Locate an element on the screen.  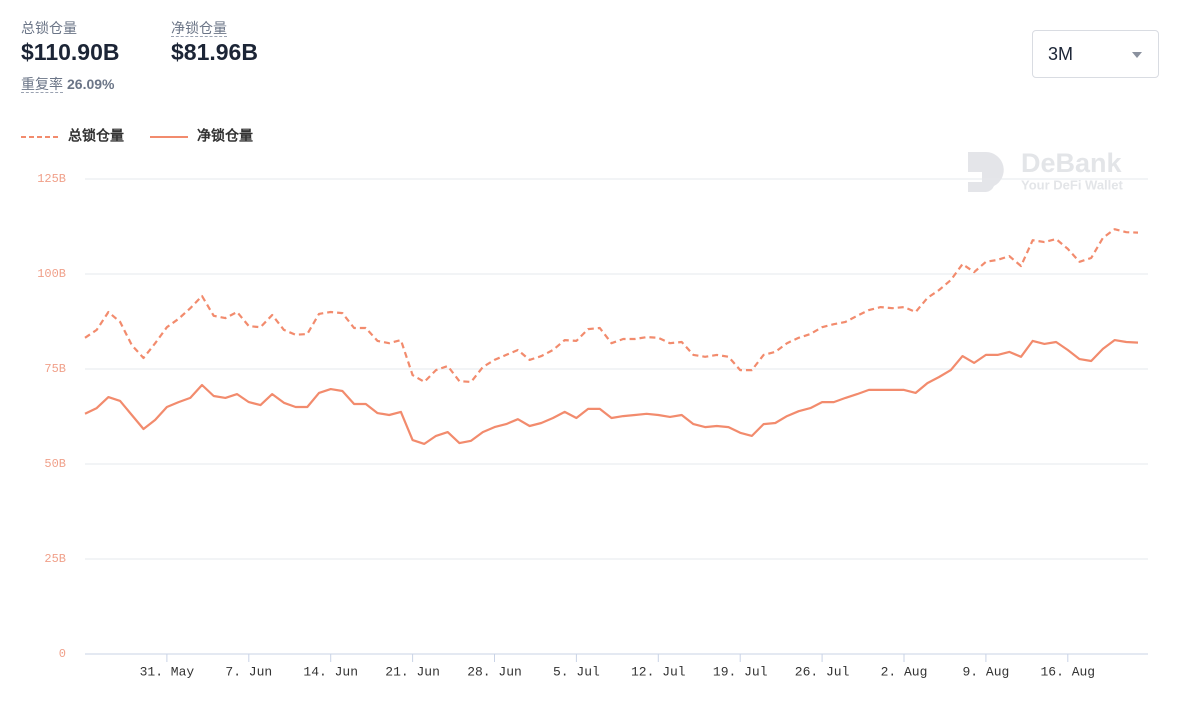
x-tick-label: 26. Jul is located at coordinates (822, 671).